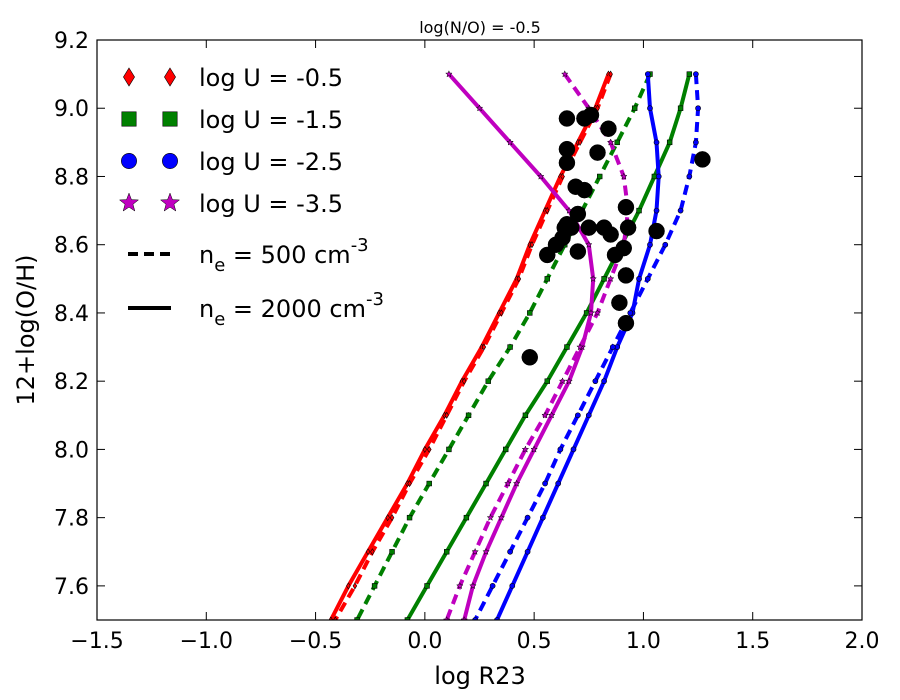 Image resolution: width=900 pixels, height=700 pixels. Describe the element at coordinates (71, 177) in the screenshot. I see `y-tick-label: 8.8` at that location.